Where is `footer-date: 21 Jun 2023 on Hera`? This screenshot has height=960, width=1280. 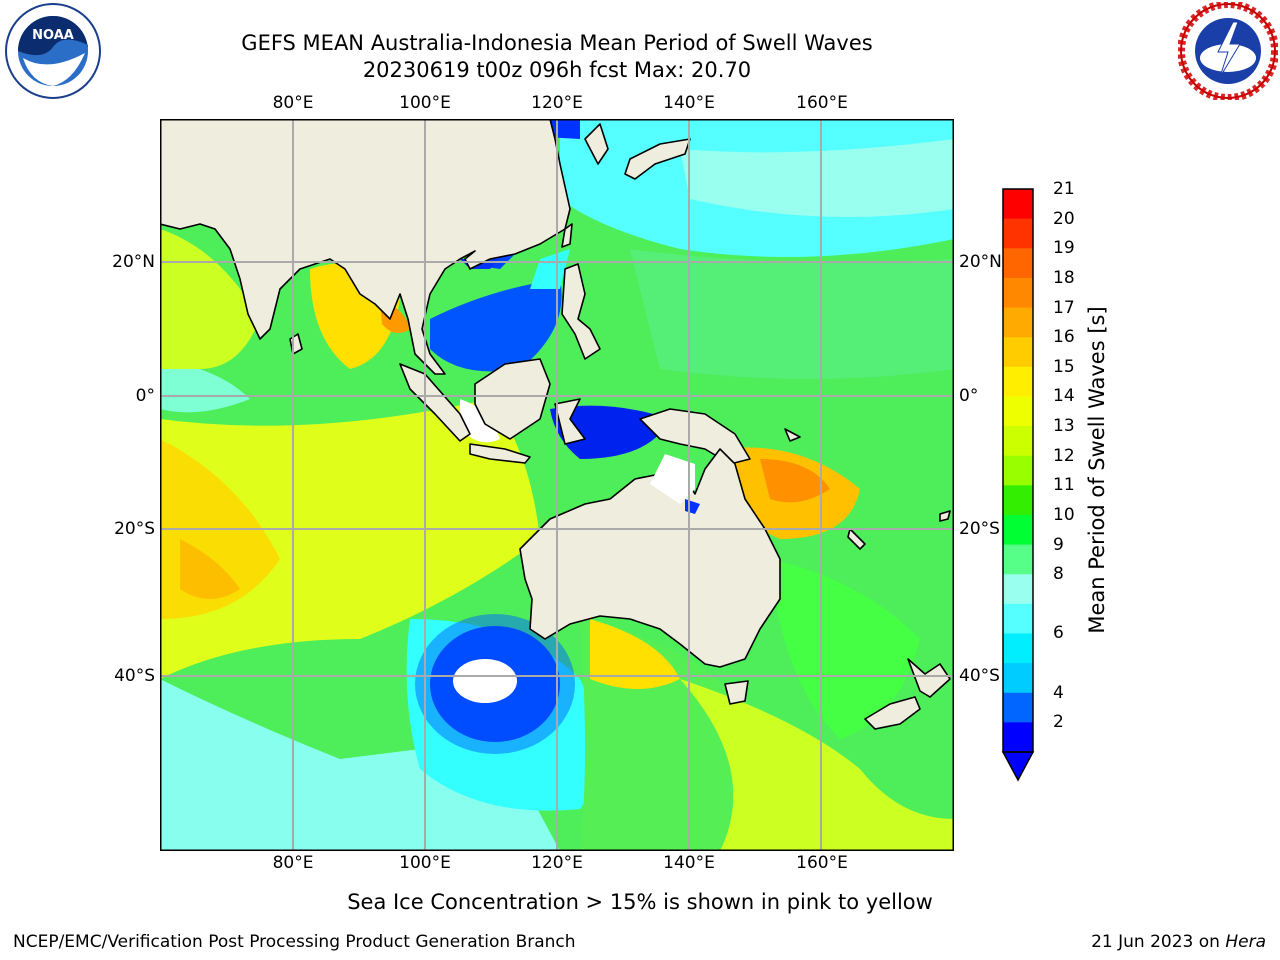 footer-date: 21 Jun 2023 on Hera is located at coordinates (1178, 942).